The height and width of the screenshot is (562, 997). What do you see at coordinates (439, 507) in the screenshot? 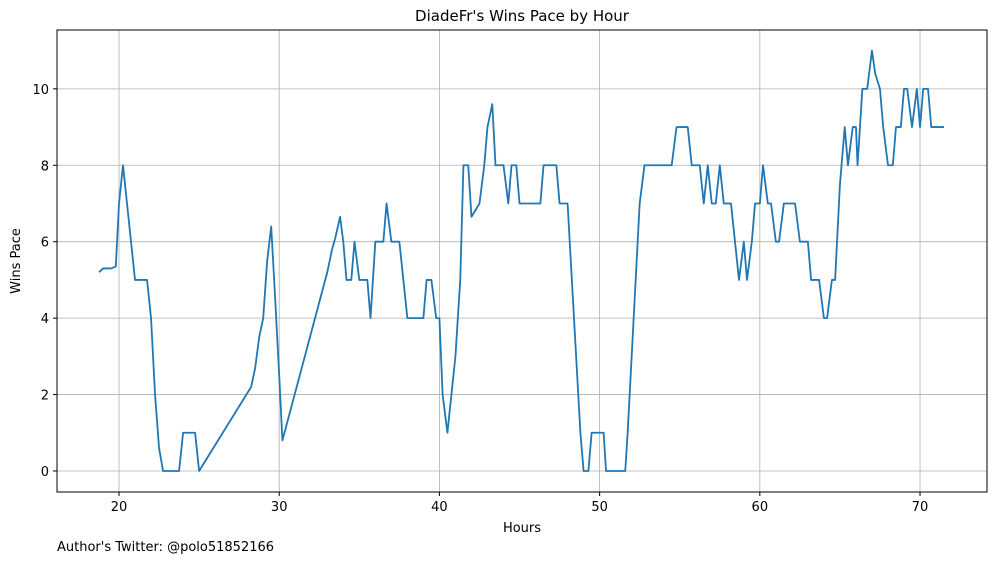
I see `x-tick-label: 40` at bounding box center [439, 507].